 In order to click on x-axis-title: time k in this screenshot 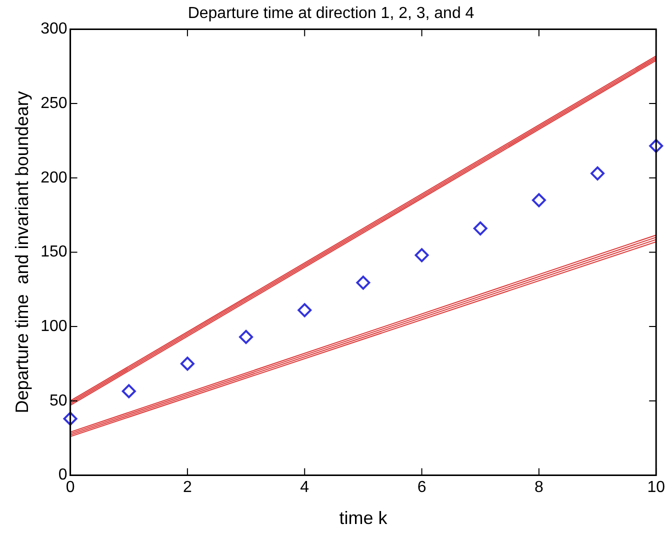, I will do `click(363, 518)`.